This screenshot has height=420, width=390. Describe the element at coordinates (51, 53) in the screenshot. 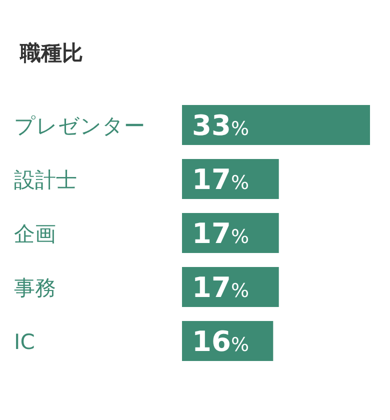

I see `chart-title: 職種比` at that location.